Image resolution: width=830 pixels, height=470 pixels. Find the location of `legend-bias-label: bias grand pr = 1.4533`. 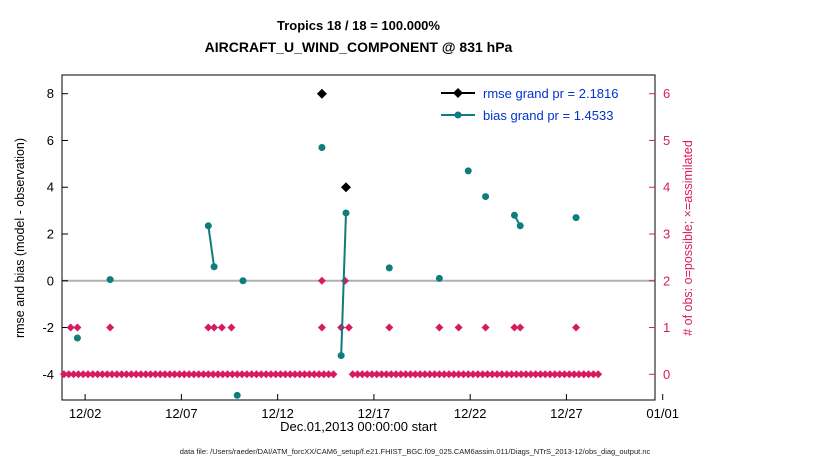

legend-bias-label: bias grand pr = 1.4533 is located at coordinates (548, 115).